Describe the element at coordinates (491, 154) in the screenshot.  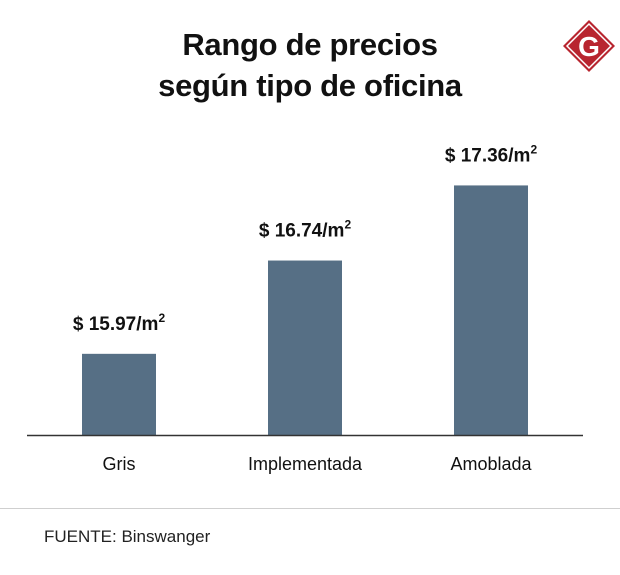
I see `value-label-amoblada: $ 17.36/m2` at that location.